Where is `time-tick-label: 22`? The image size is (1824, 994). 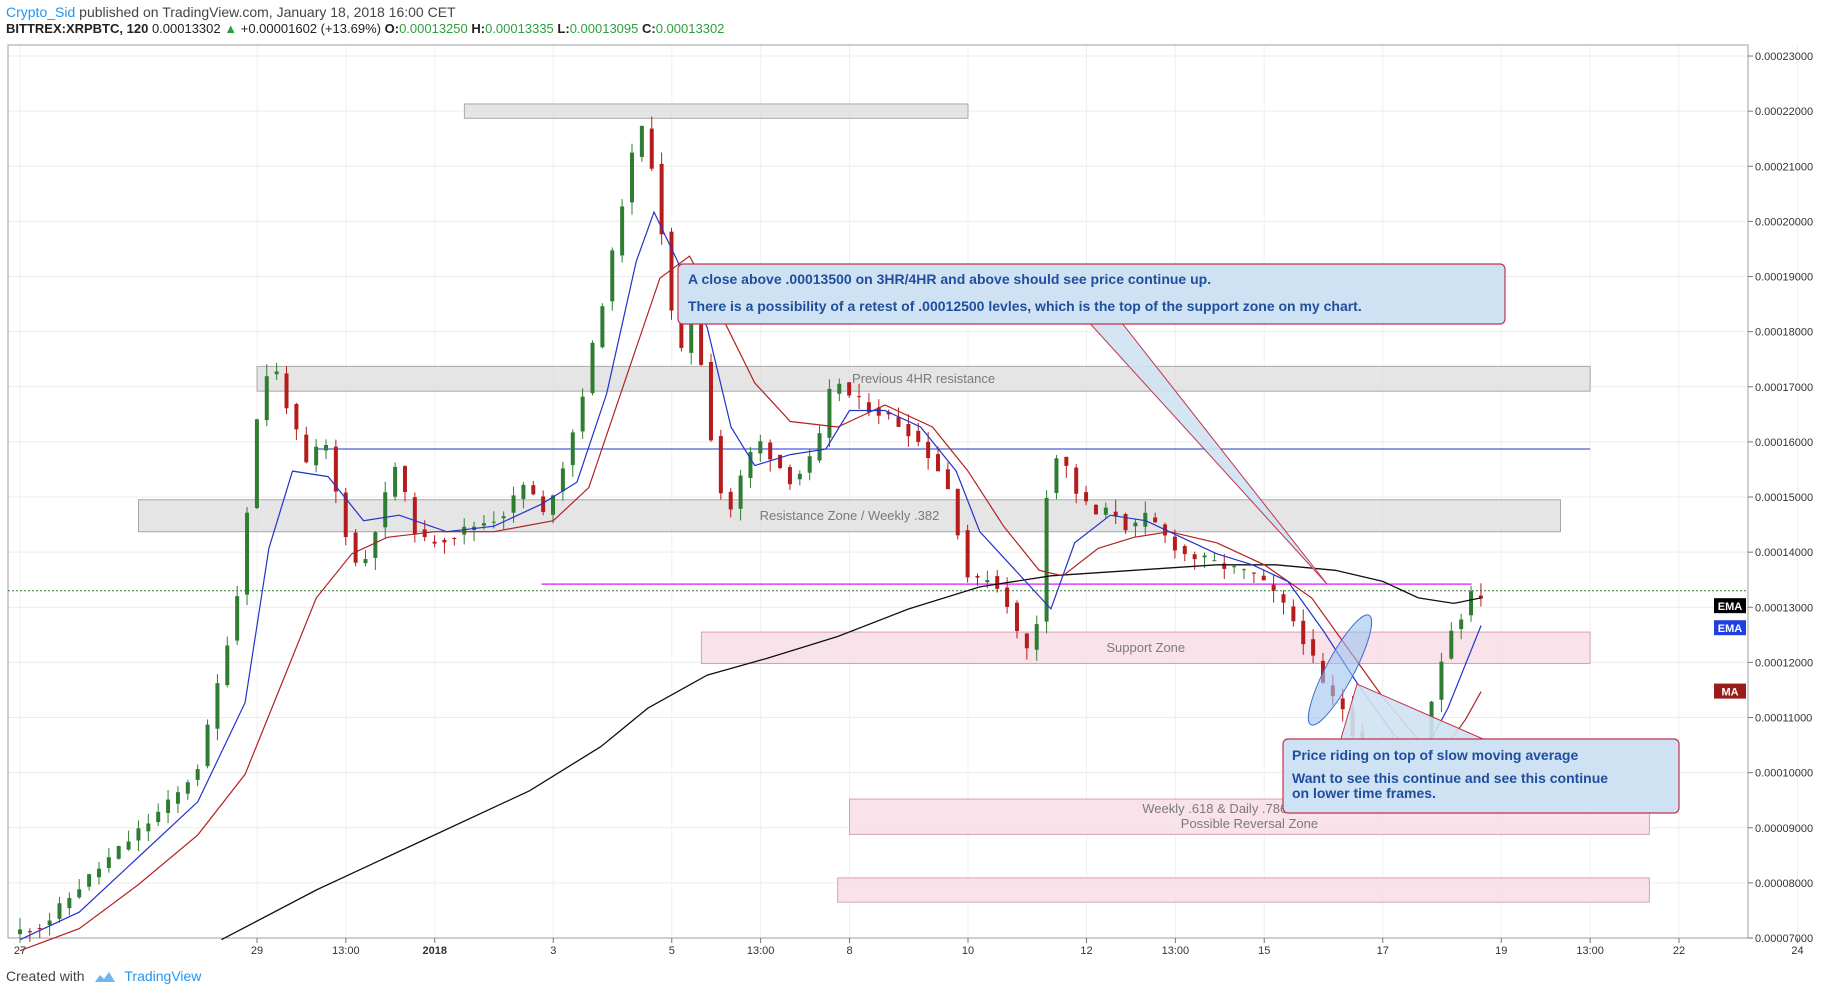
time-tick-label: 22 is located at coordinates (1679, 951).